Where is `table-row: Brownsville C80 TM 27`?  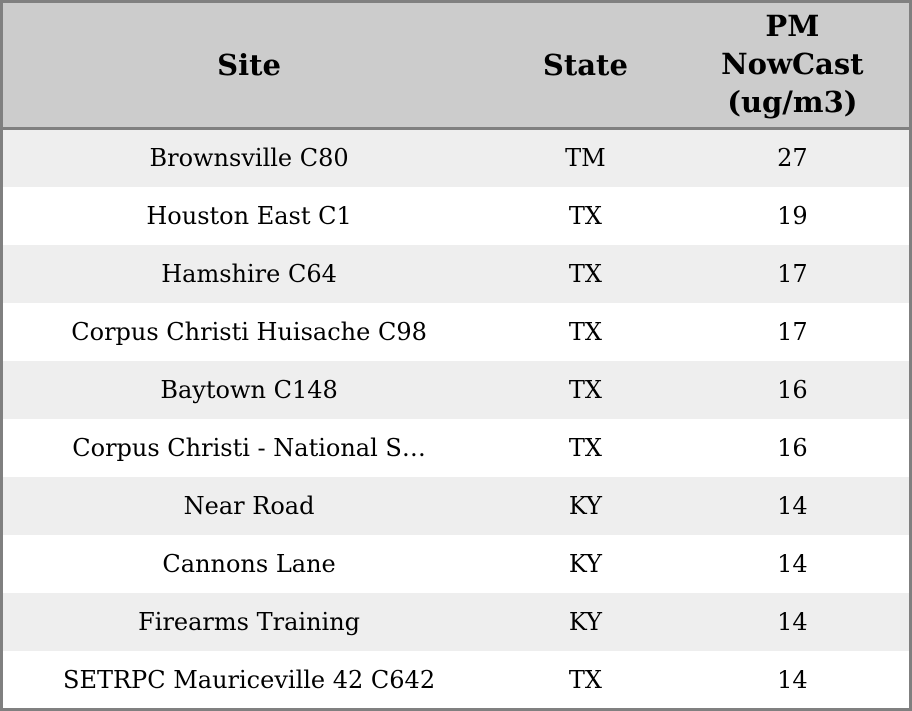 table-row: Brownsville C80 TM 27 is located at coordinates (456, 157).